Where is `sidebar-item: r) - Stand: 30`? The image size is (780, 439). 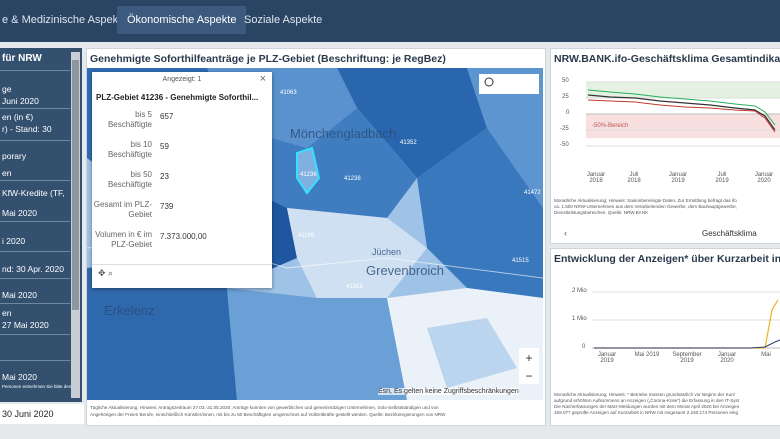
sidebar-item: r) - Stand: 30 is located at coordinates (27, 129).